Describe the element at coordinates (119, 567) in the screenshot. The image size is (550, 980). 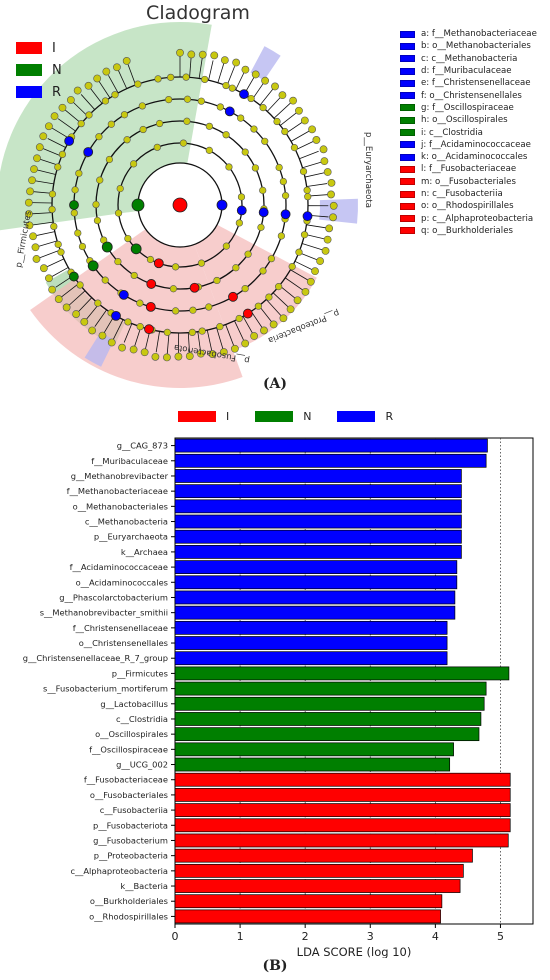
I see `y-tick-label: f__Acidaminococcaceae` at that location.